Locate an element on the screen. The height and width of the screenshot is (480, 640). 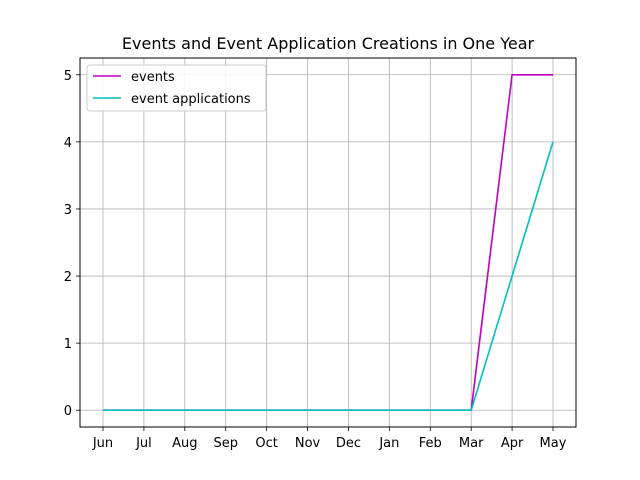
x-tick-label: Sep is located at coordinates (225, 443).